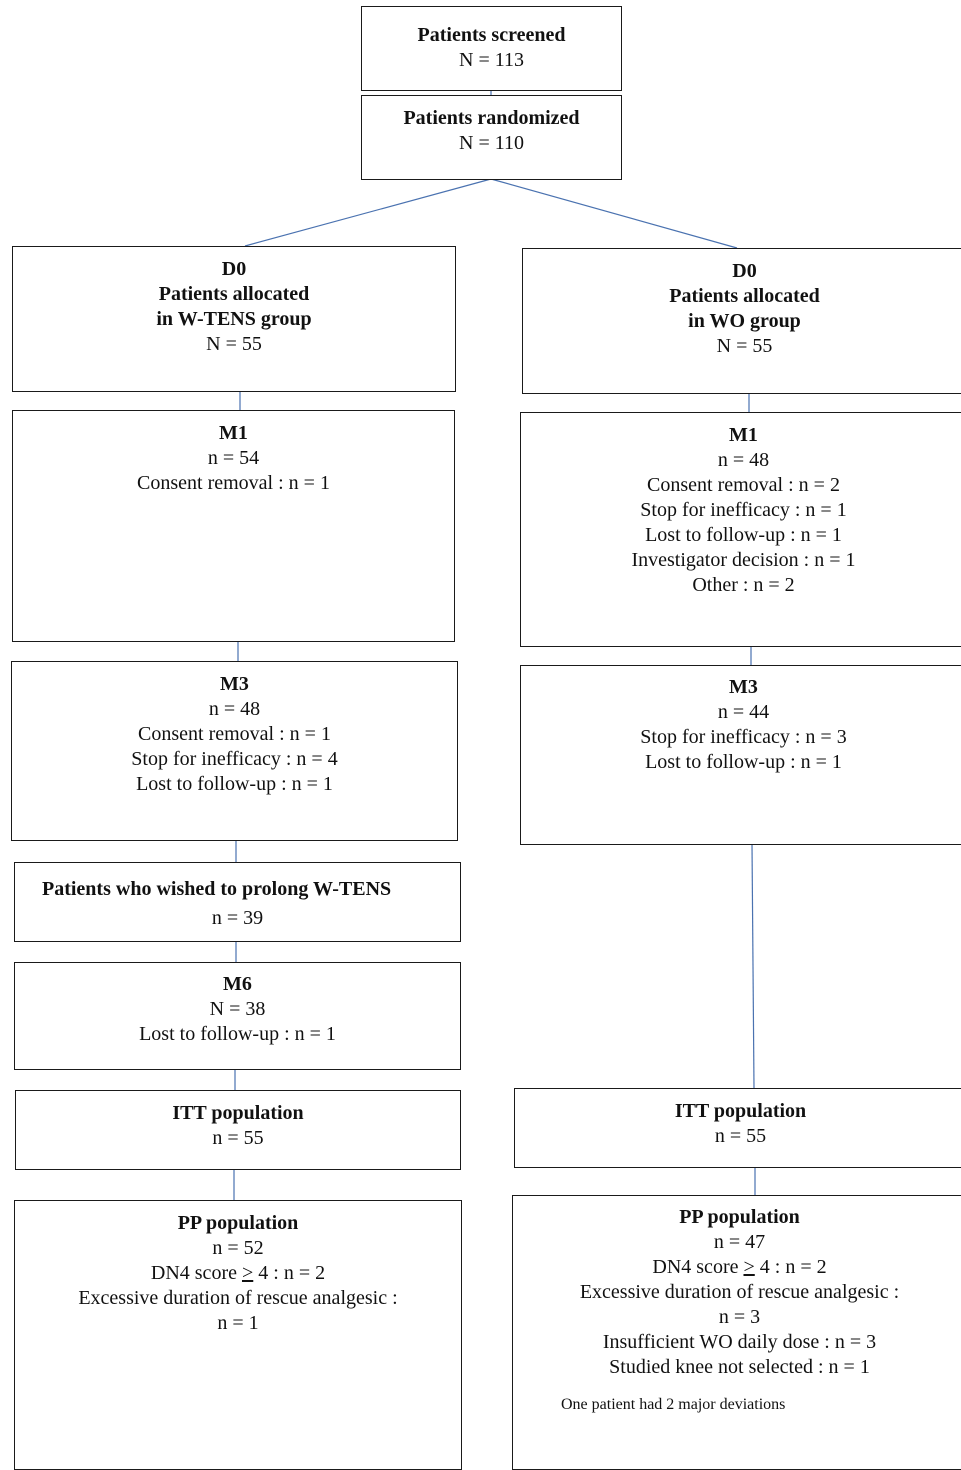  Describe the element at coordinates (233, 458) in the screenshot. I see `left-m1-count: n = 54` at that location.